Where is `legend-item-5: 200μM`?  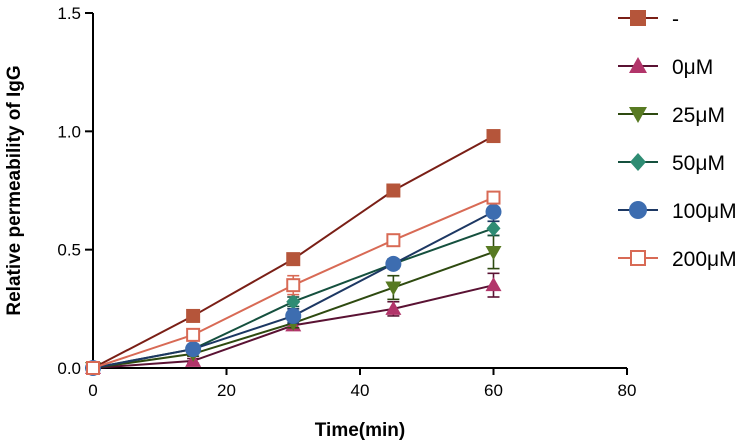 legend-item-5: 200μM is located at coordinates (677, 259).